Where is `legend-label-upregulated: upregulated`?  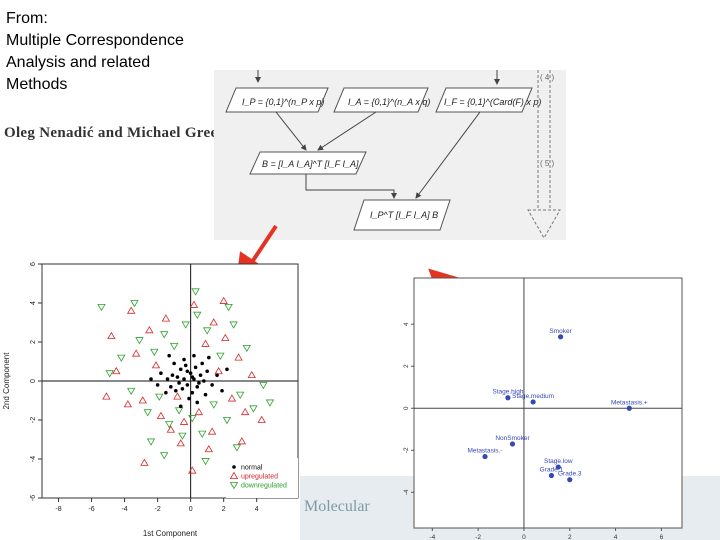 legend-label-upregulated: upregulated is located at coordinates (259, 477).